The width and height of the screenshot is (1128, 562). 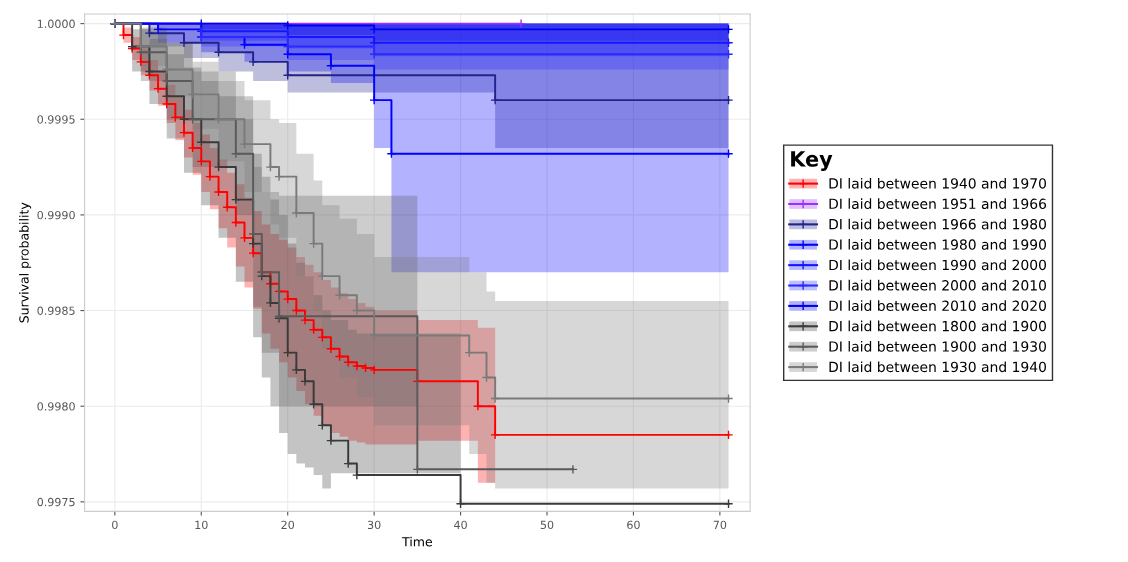 What do you see at coordinates (937, 183) in the screenshot?
I see `legend-label: DI laid between 1940 and 1970` at bounding box center [937, 183].